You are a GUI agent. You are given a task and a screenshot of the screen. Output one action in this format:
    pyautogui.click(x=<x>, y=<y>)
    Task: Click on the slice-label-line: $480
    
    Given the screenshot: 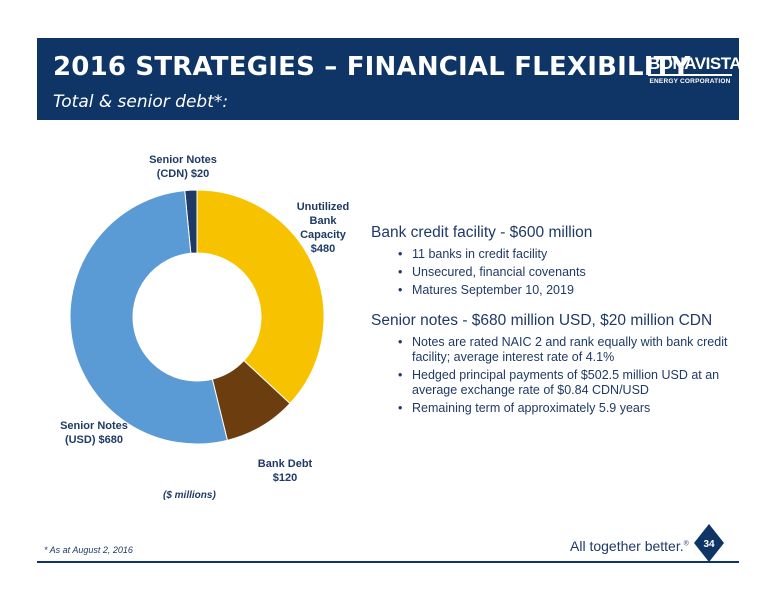 What is the action you would take?
    pyautogui.click(x=323, y=249)
    